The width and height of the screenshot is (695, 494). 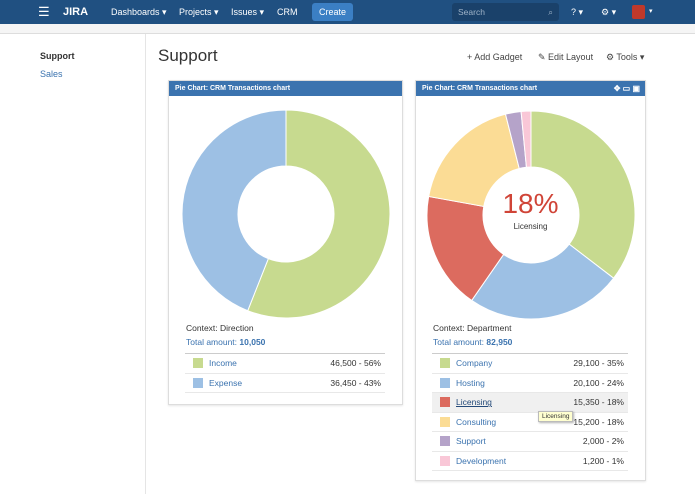 I want to click on pie-slice-hosting, so click(x=543, y=281).